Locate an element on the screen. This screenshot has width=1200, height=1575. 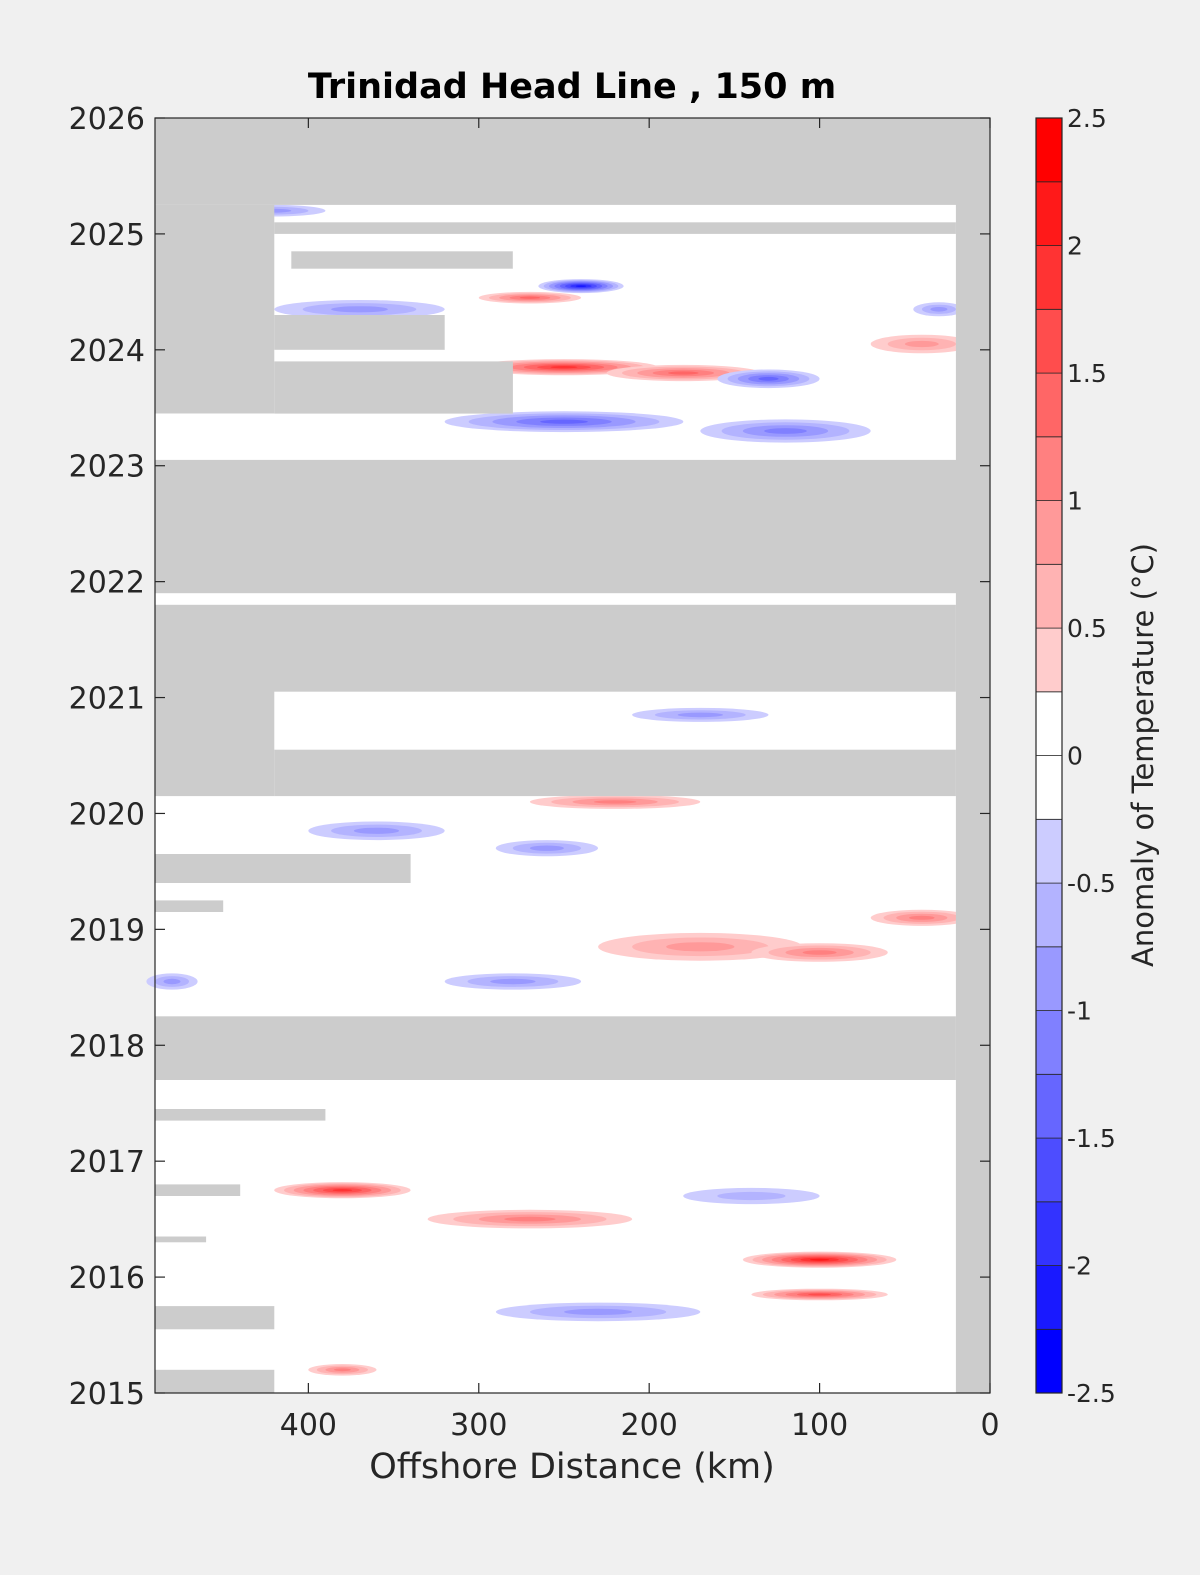
y-tick-label-2018: 2018 is located at coordinates (107, 1046).